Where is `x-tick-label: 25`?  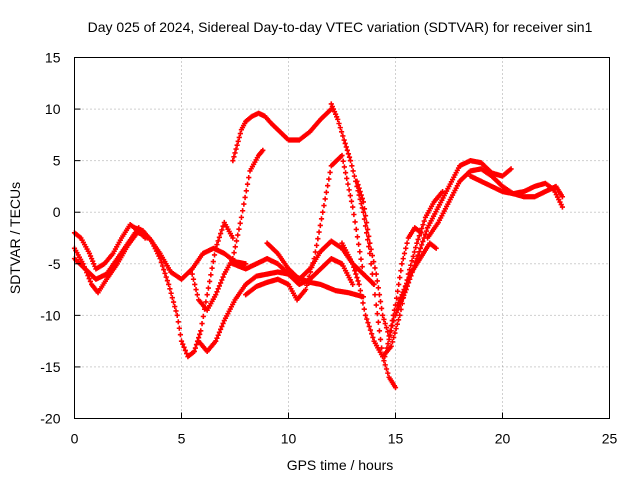 x-tick-label: 25 is located at coordinates (610, 439).